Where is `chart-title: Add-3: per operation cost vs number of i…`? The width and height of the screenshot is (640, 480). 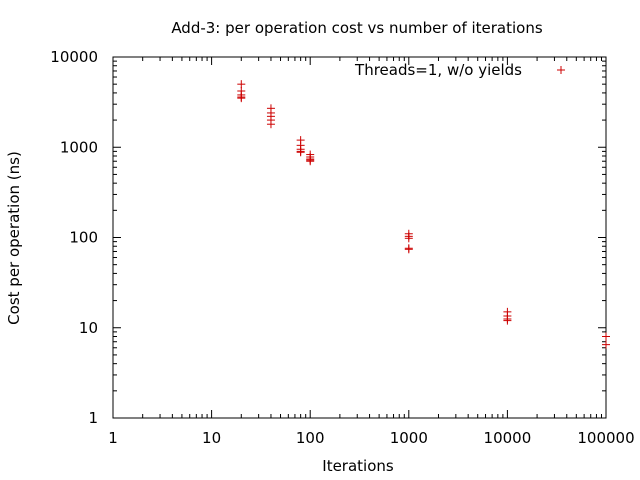 chart-title: Add-3: per operation cost vs number of i… is located at coordinates (357, 28).